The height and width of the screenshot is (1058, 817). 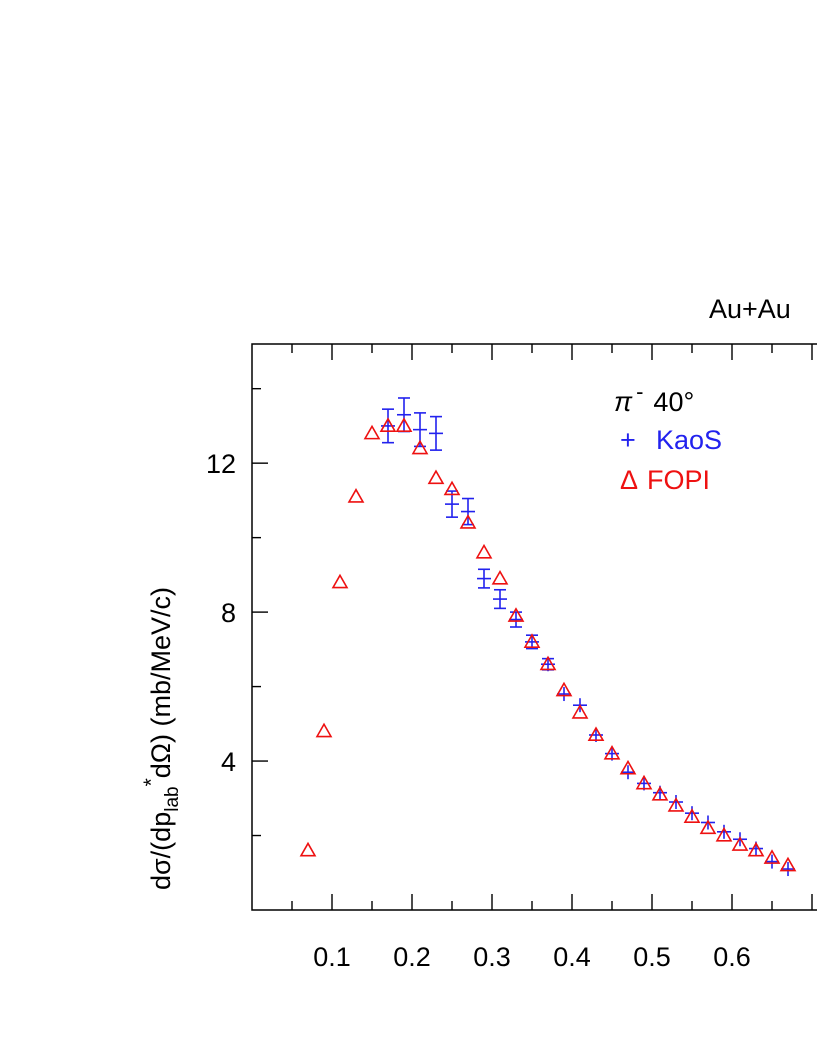 I want to click on x-tick-label: 0.2, so click(x=412, y=957).